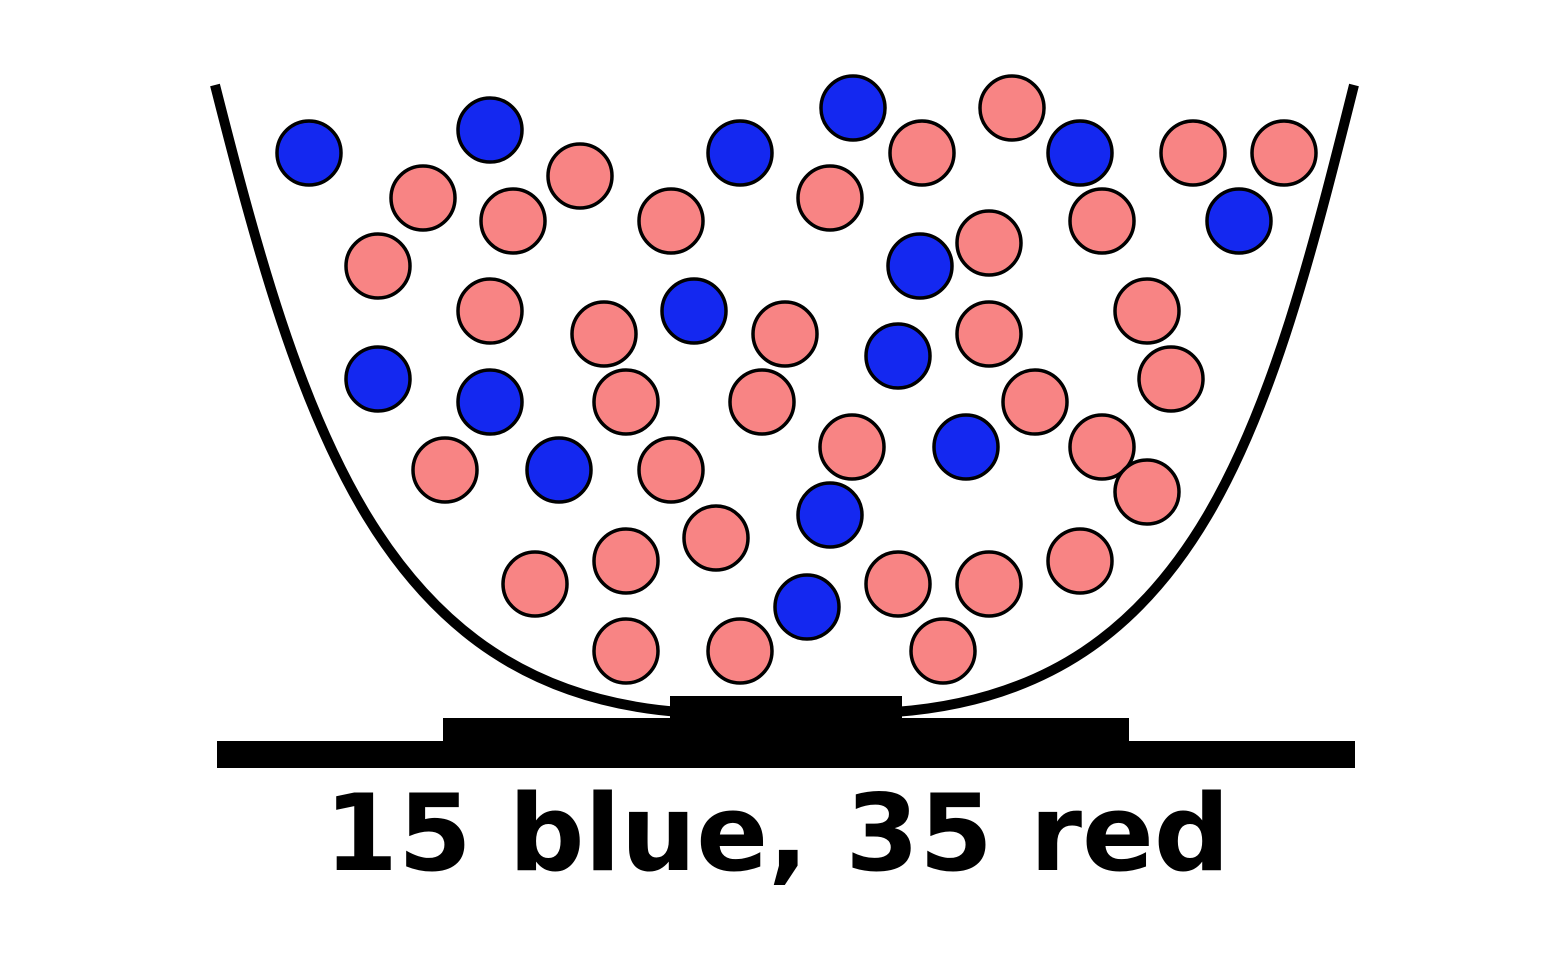 This screenshot has height=976, width=1554. What do you see at coordinates (777, 833) in the screenshot?
I see `marble-count-caption: 15 blue, 35 red` at bounding box center [777, 833].